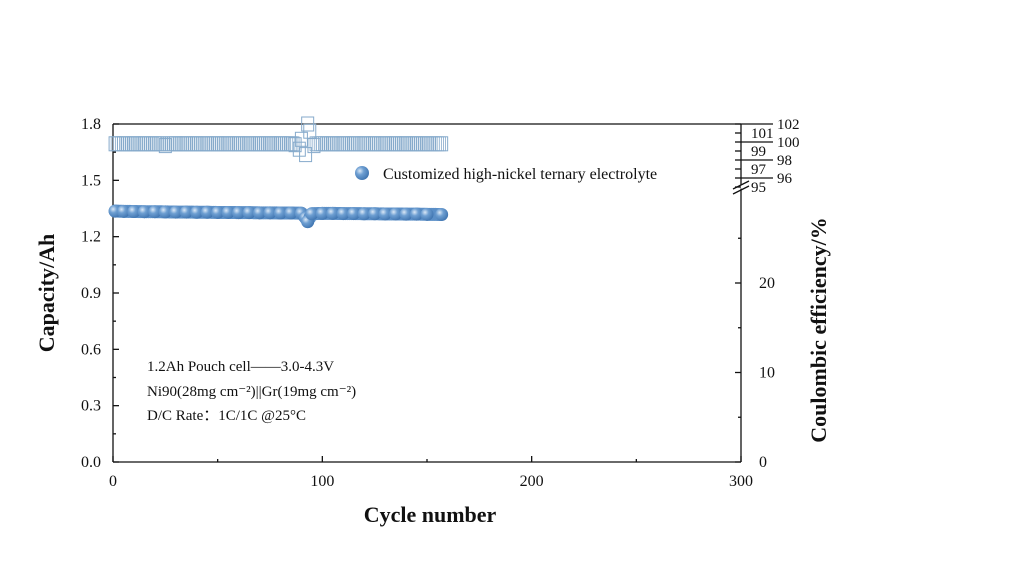 The height and width of the screenshot is (576, 1024). Describe the element at coordinates (758, 188) in the screenshot. I see `y-right-tick-label: 95` at that location.